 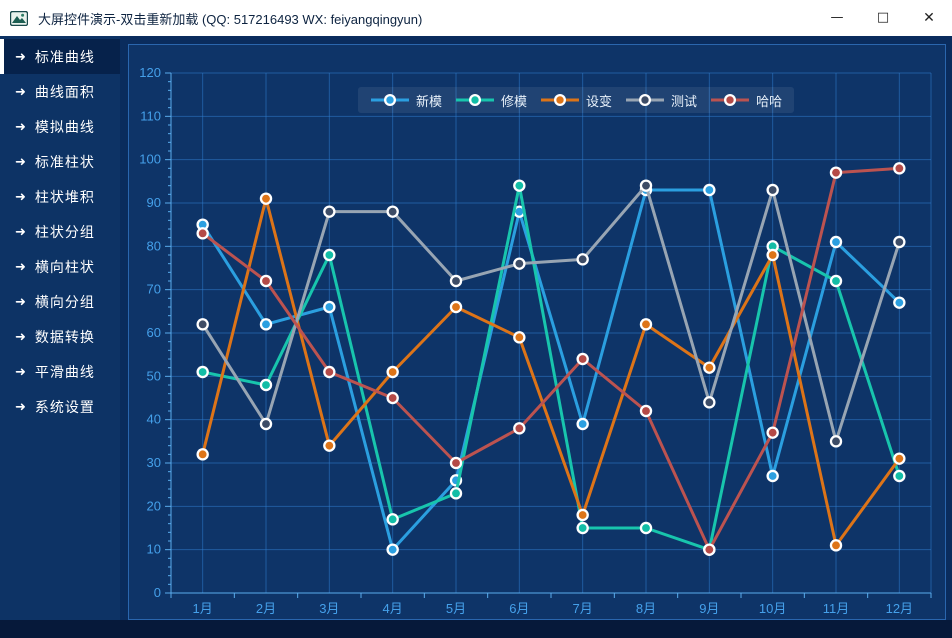 I want to click on window-controls: — □ ✕, so click(x=883, y=18).